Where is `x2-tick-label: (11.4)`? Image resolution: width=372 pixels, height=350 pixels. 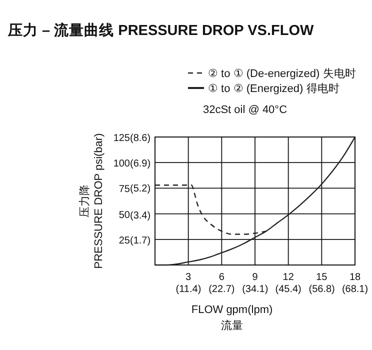
x2-tick-label: (11.4) is located at coordinates (189, 289).